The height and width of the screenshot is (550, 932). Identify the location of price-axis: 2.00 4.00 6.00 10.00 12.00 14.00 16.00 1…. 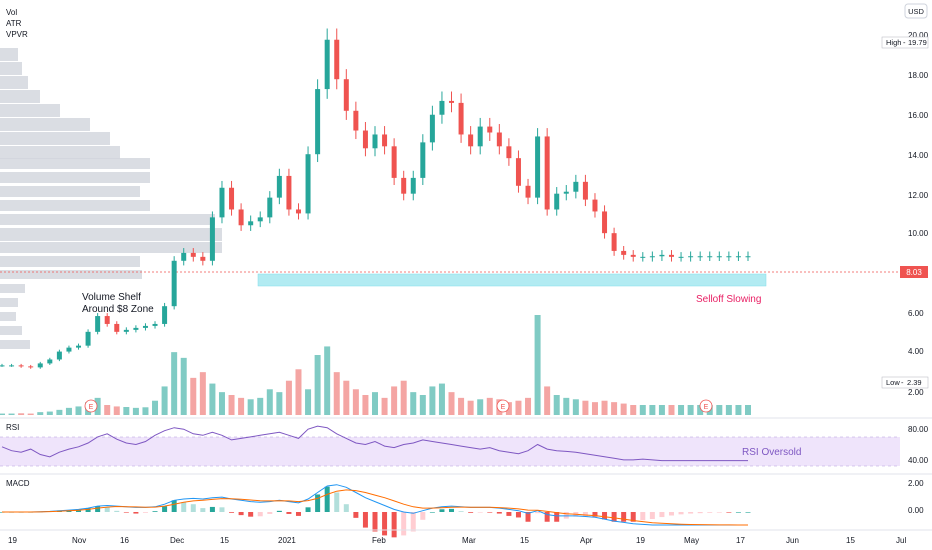
(918, 214).